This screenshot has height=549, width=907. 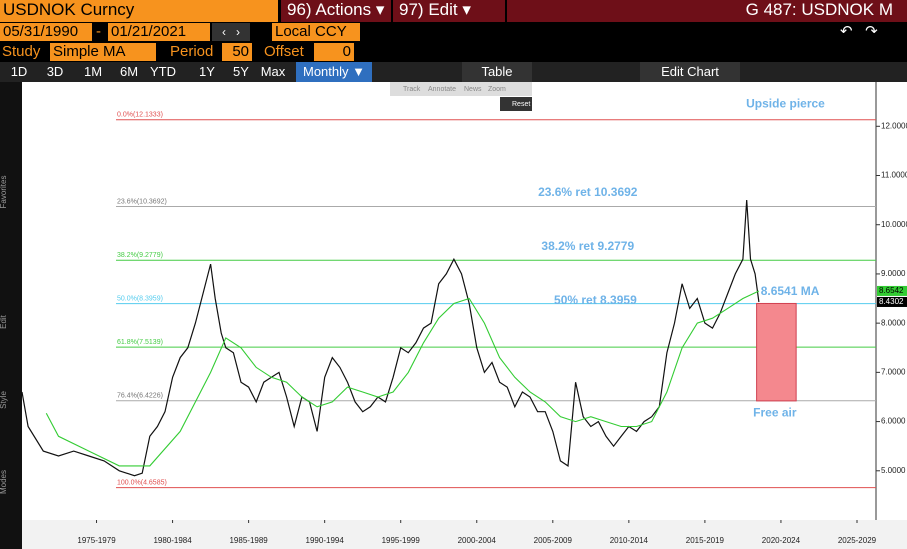 What do you see at coordinates (96, 540) in the screenshot?
I see `x-tick-label: 1975-1979` at bounding box center [96, 540].